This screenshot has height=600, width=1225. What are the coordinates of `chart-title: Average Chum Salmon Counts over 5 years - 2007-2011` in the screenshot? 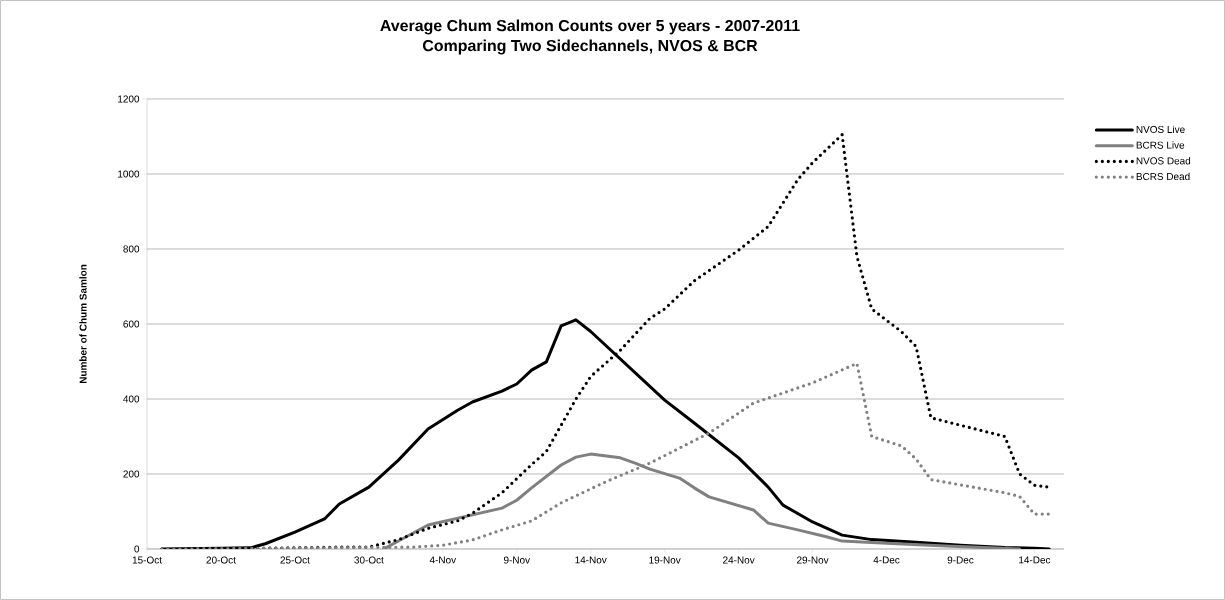 It's located at (590, 27).